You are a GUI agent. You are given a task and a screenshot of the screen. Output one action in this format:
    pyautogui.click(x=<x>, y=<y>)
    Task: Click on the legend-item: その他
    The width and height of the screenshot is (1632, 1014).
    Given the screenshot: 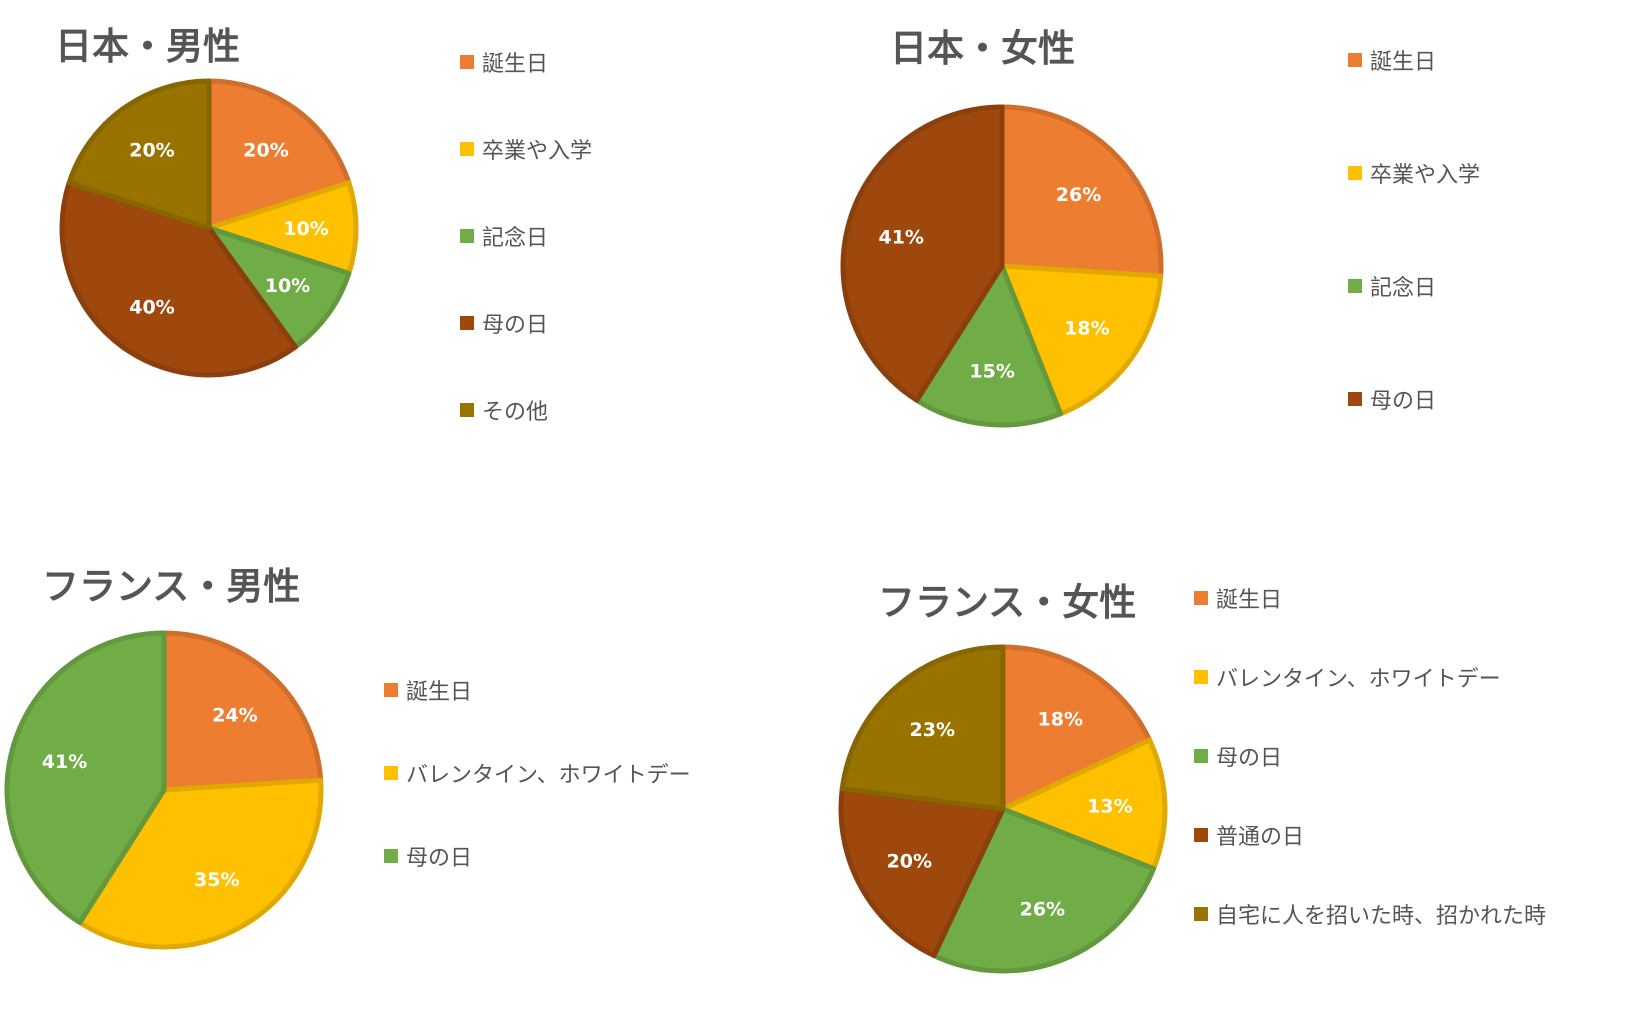 What is the action you would take?
    pyautogui.click(x=504, y=410)
    